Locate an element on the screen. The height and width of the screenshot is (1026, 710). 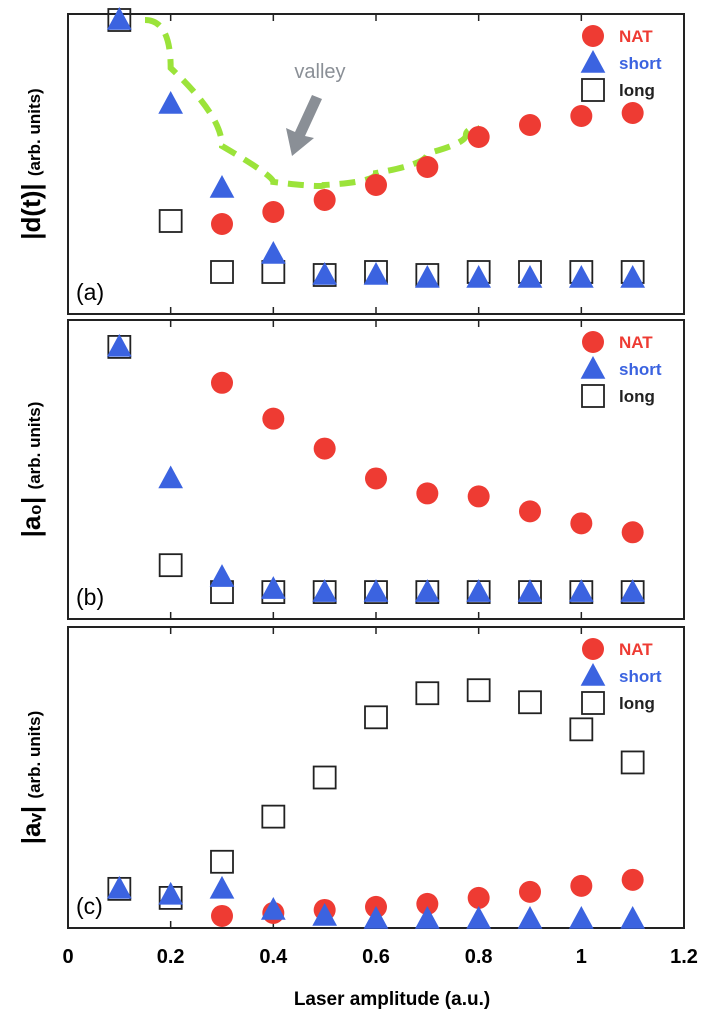
x-tick-label: 0.8 is located at coordinates (479, 957).